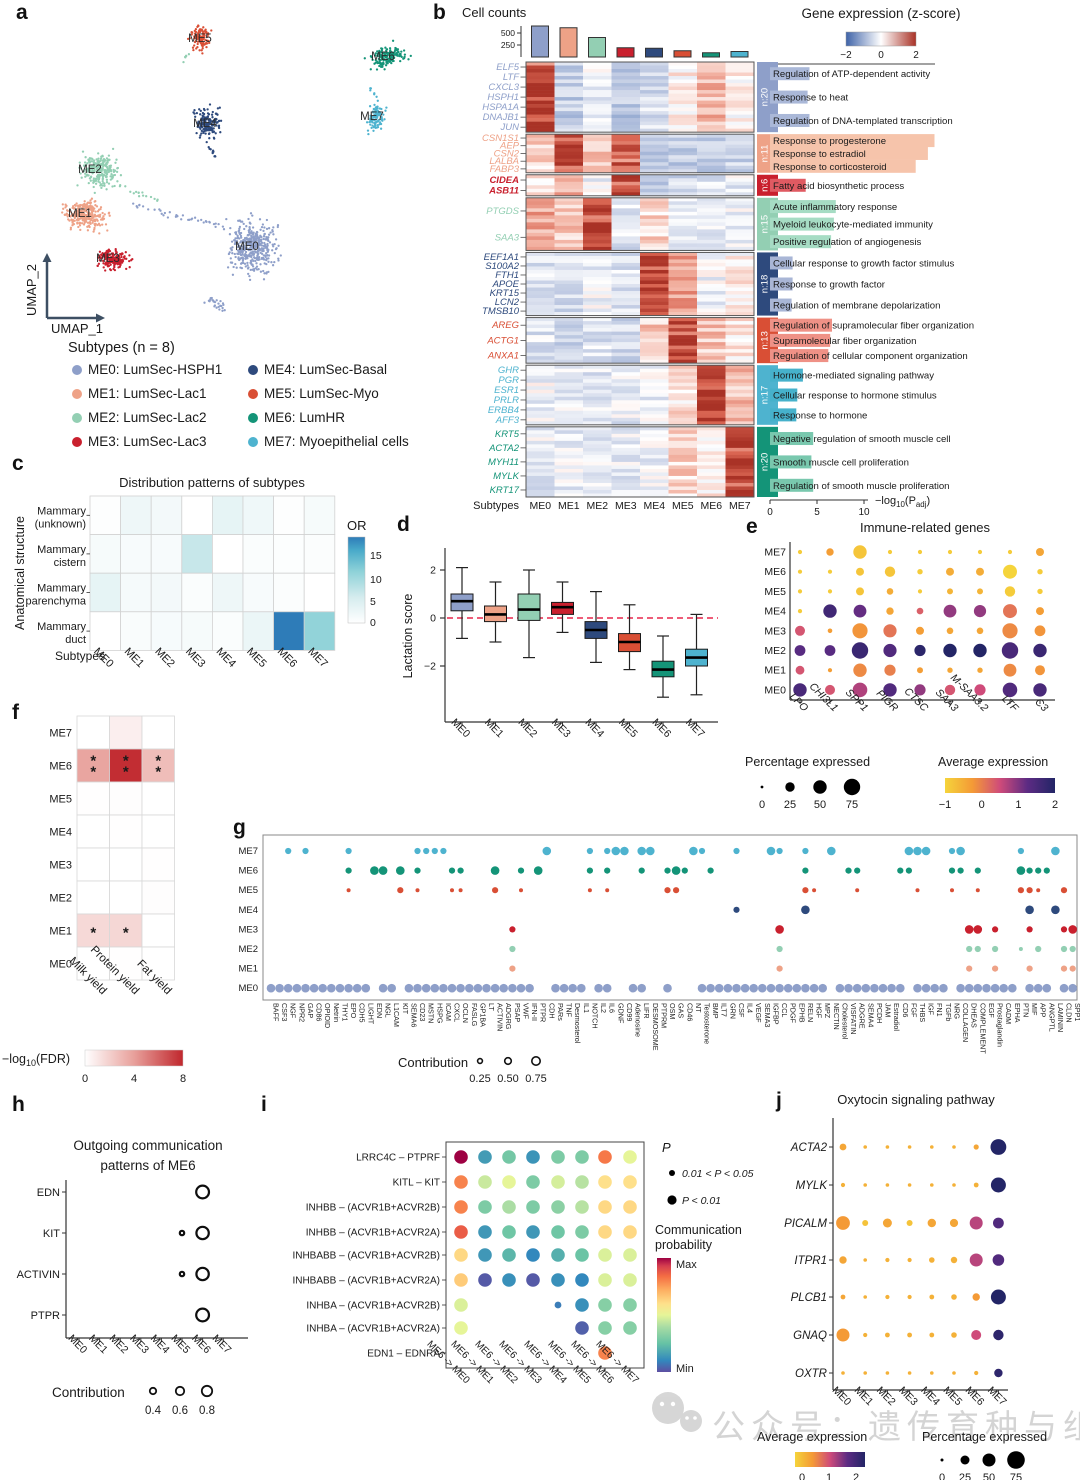 This screenshot has height=1480, width=1080. Describe the element at coordinates (147, 393) in the screenshot. I see `svg-text: ME1: LumSec-Lac1` at that location.